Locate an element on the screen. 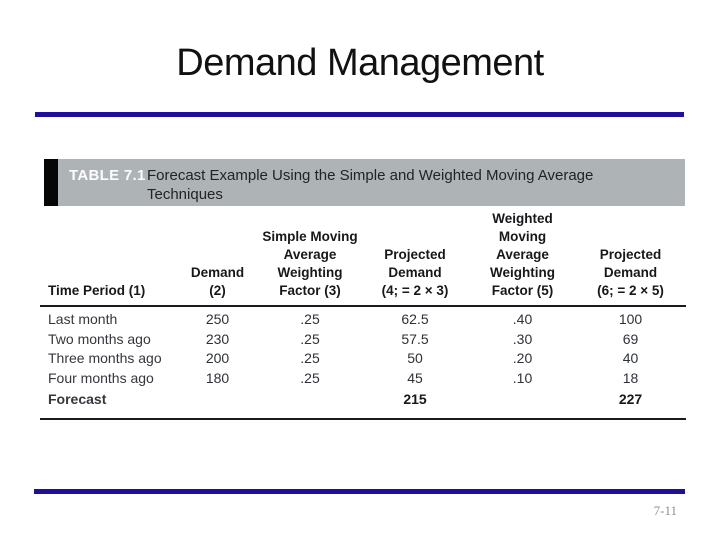 The height and width of the screenshot is (540, 720). col-header-projected-demand-6: Projected Demand (6; = 2 × 5) is located at coordinates (630, 272).